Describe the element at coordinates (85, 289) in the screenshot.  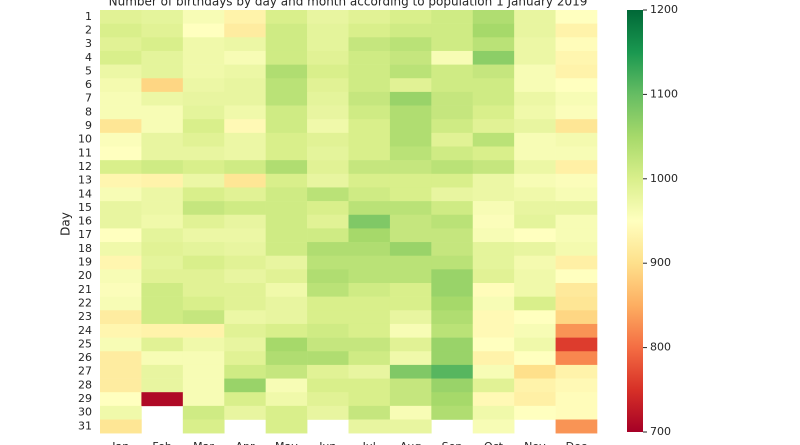
I see `y-tick-label: 21` at that location.